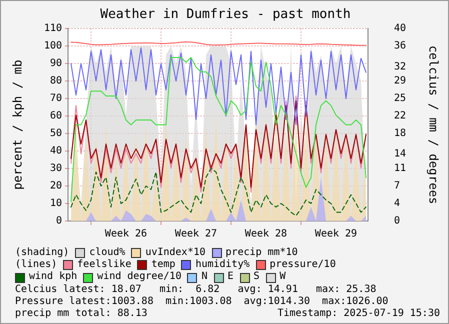  I want to click on legend-label: S, so click(257, 277).